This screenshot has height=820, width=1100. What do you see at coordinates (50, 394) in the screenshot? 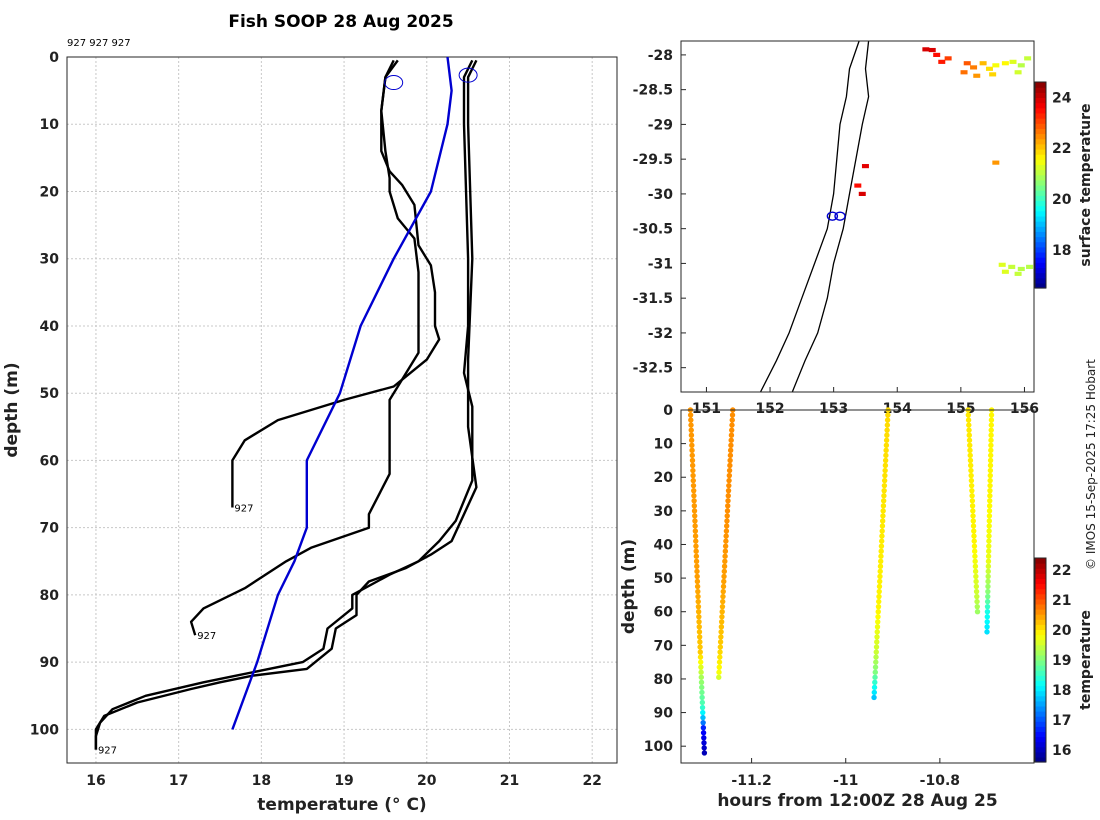
I see `y-tick-label: 50` at bounding box center [50, 394].